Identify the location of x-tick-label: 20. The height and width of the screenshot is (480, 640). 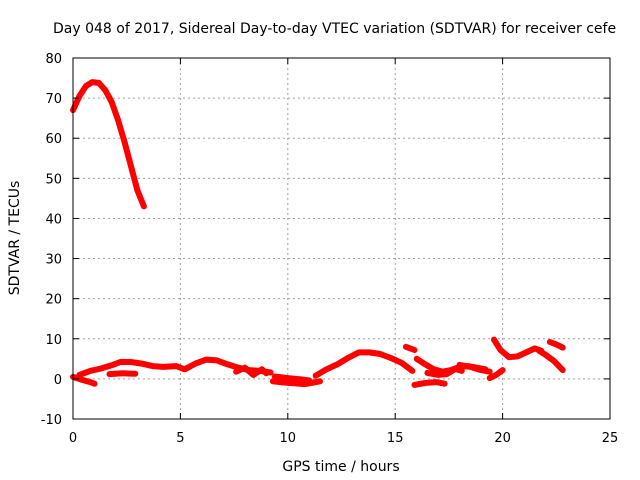
(502, 438).